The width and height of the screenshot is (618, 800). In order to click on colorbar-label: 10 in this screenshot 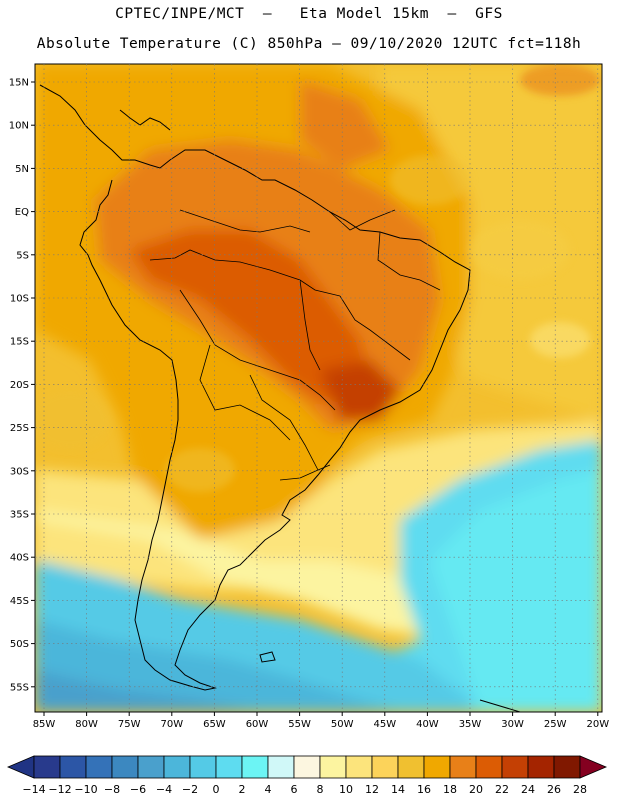, I will do `click(346, 789)`.